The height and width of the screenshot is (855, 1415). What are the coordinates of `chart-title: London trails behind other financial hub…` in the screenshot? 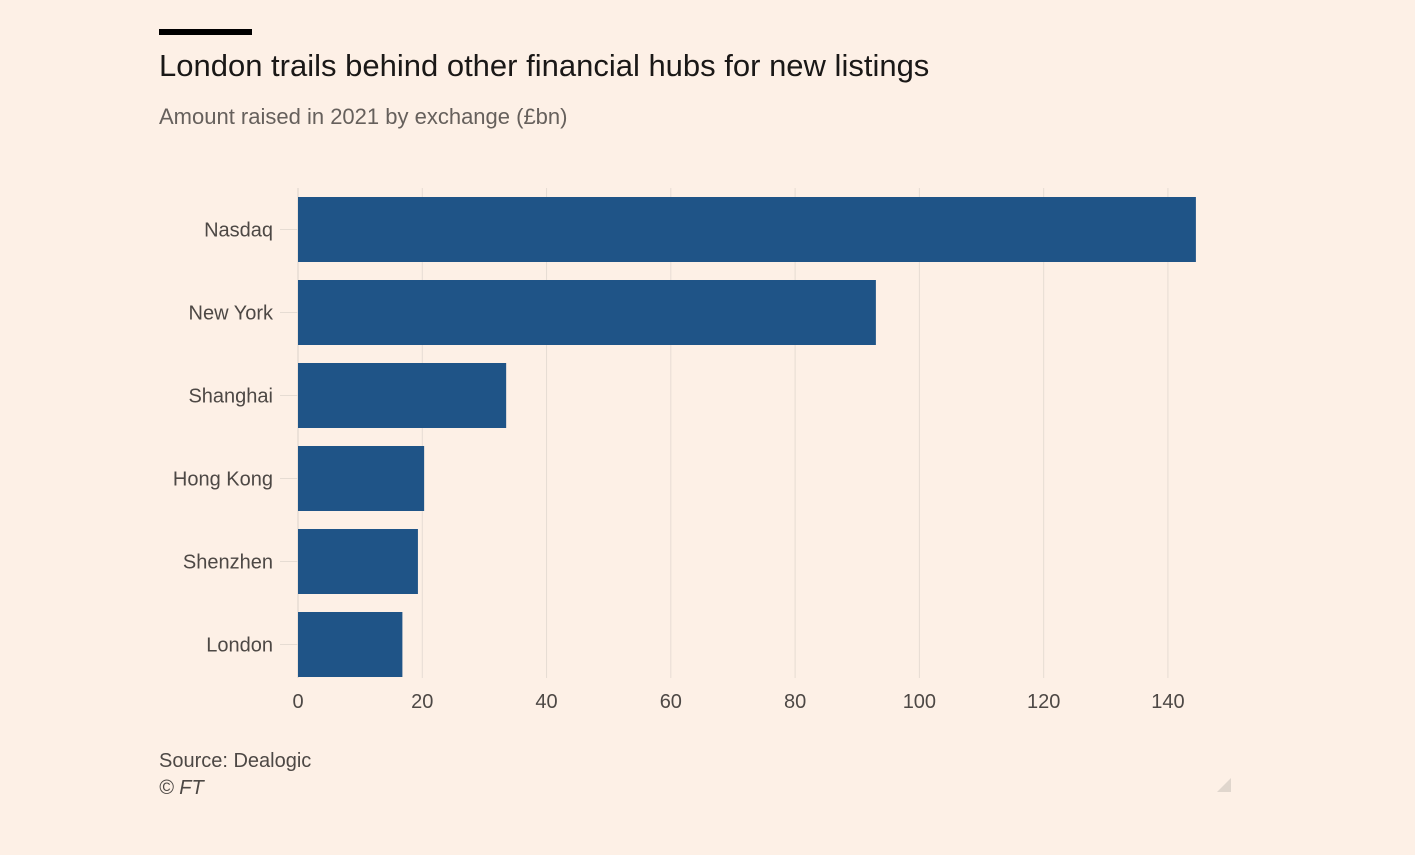 It's located at (544, 65).